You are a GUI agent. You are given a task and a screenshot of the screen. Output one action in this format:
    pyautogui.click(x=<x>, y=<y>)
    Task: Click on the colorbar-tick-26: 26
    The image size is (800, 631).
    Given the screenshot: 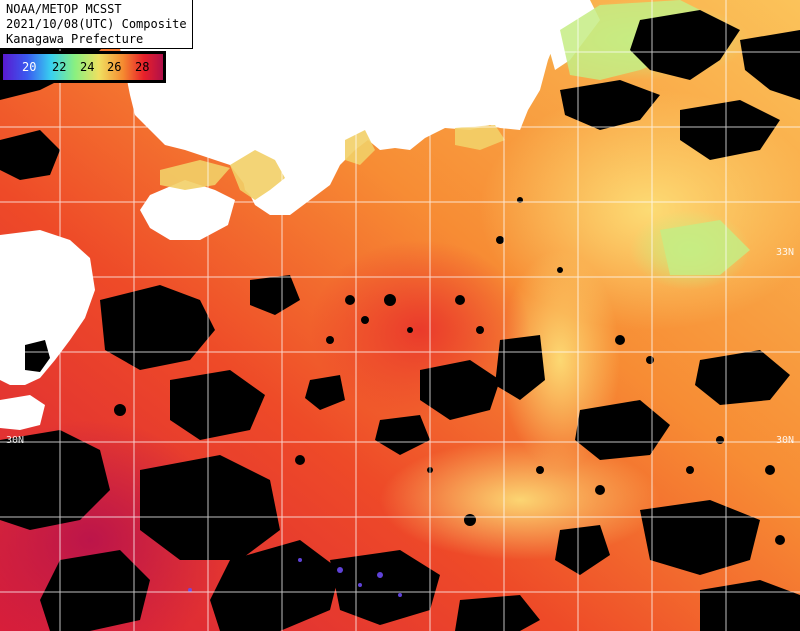 What is the action you would take?
    pyautogui.click(x=114, y=67)
    